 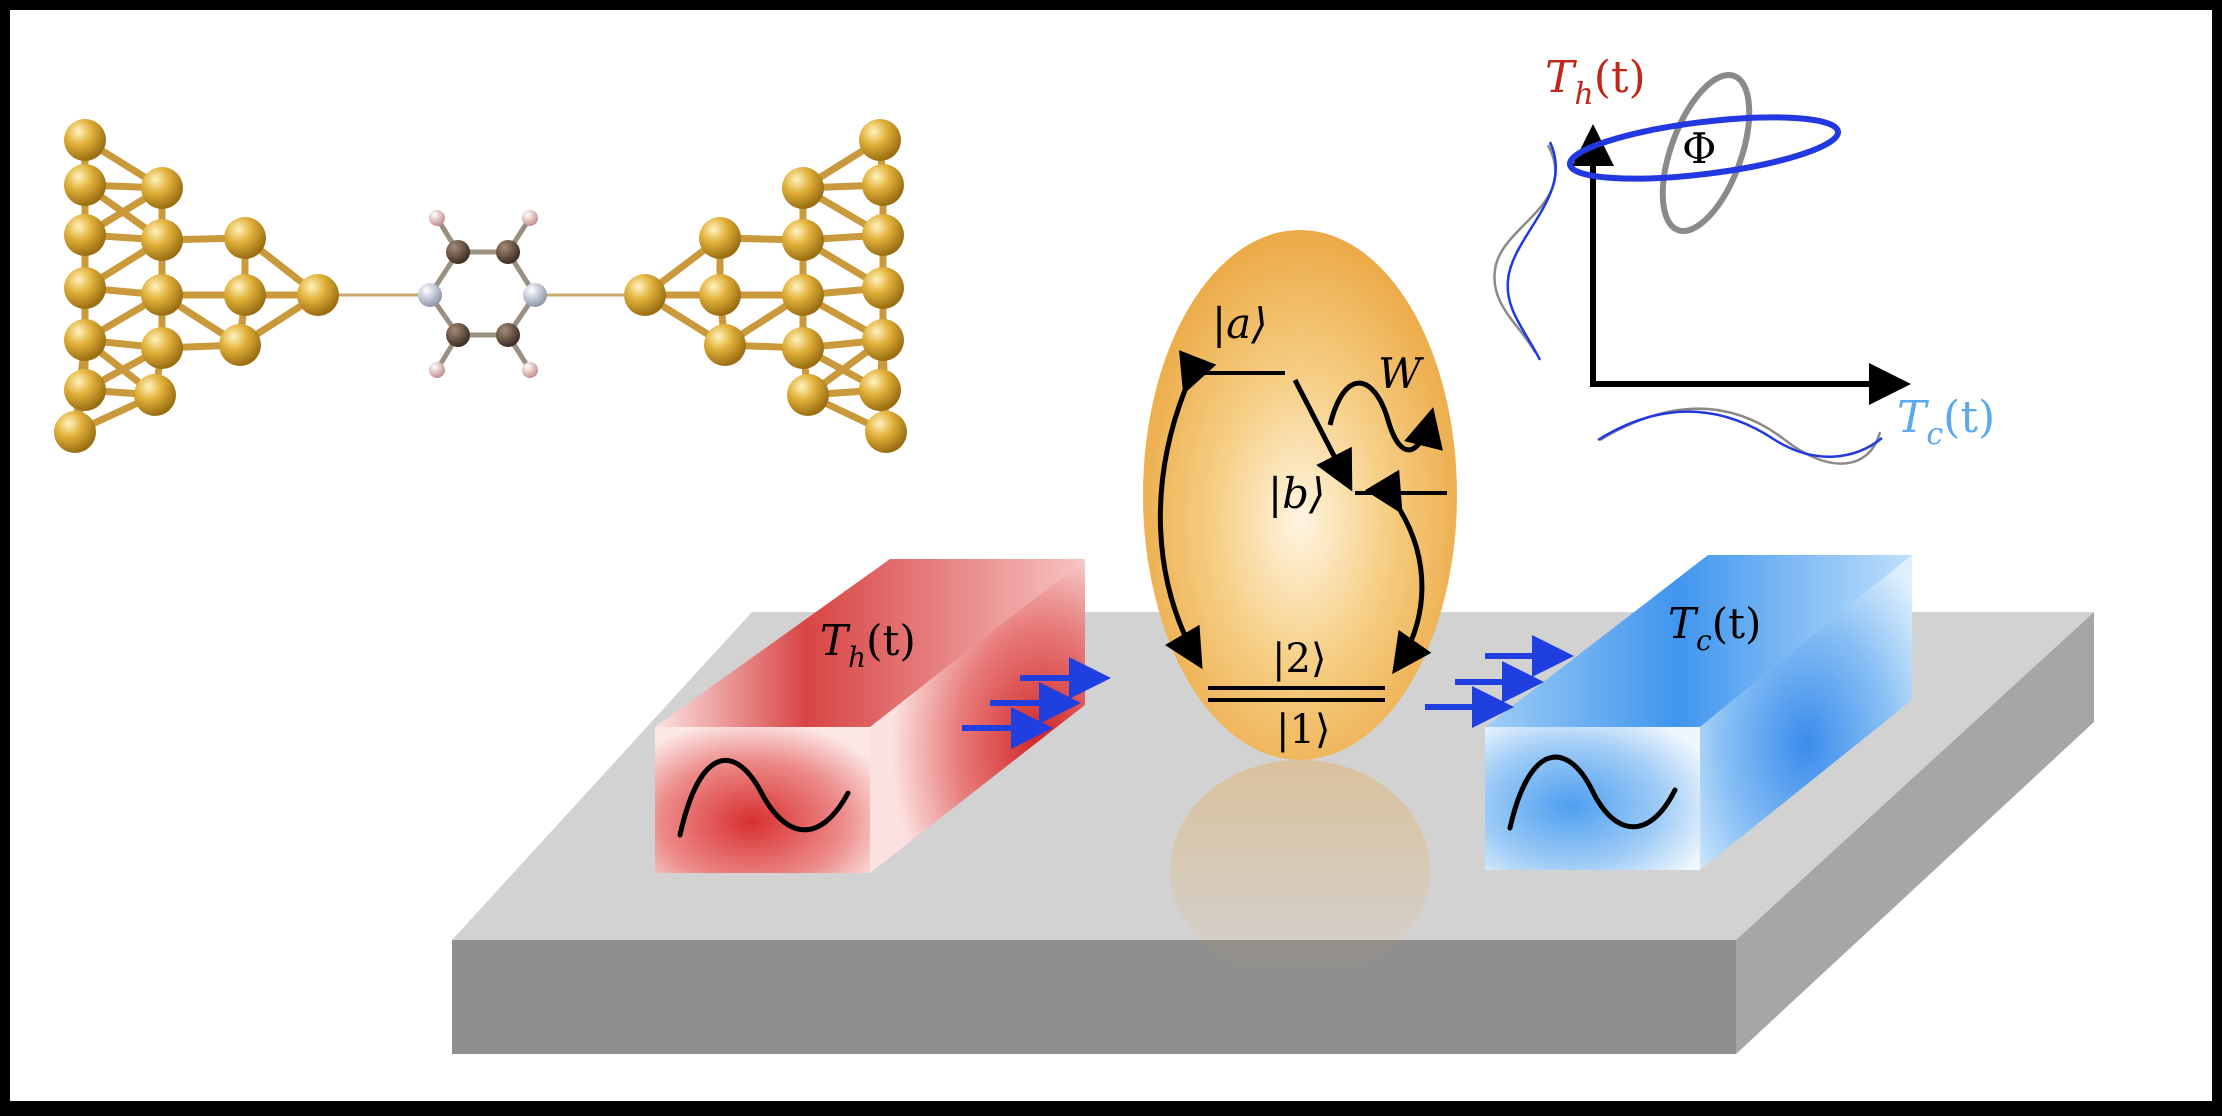 I want to click on egg-reflection, so click(x=1300, y=870).